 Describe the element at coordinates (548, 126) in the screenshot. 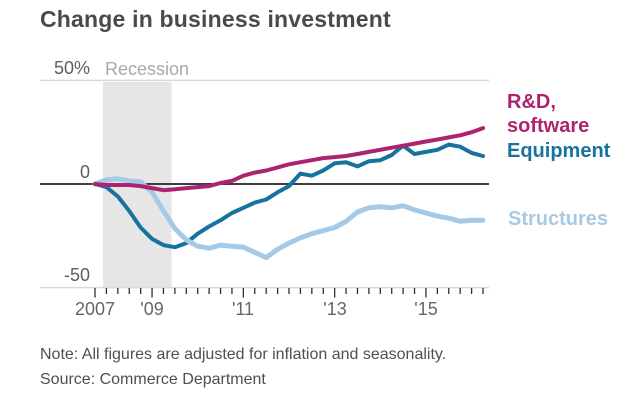

I see `legend-rd-line2: software` at that location.